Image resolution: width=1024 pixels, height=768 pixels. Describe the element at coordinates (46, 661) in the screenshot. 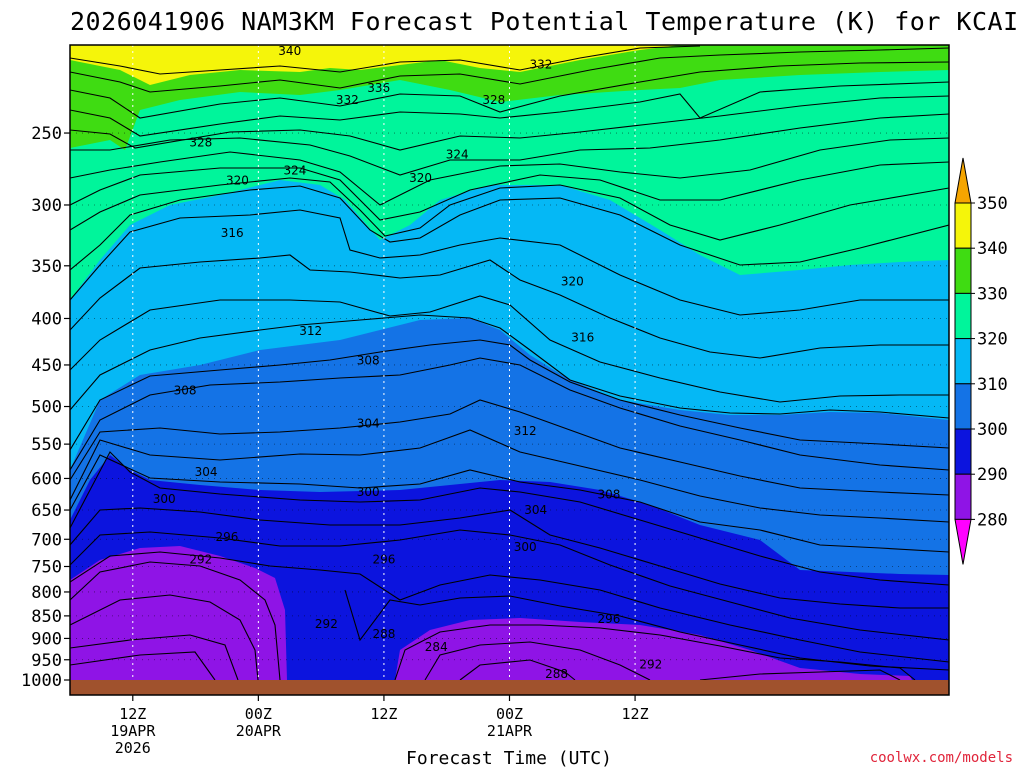

I see `y-tick-label: 950` at that location.